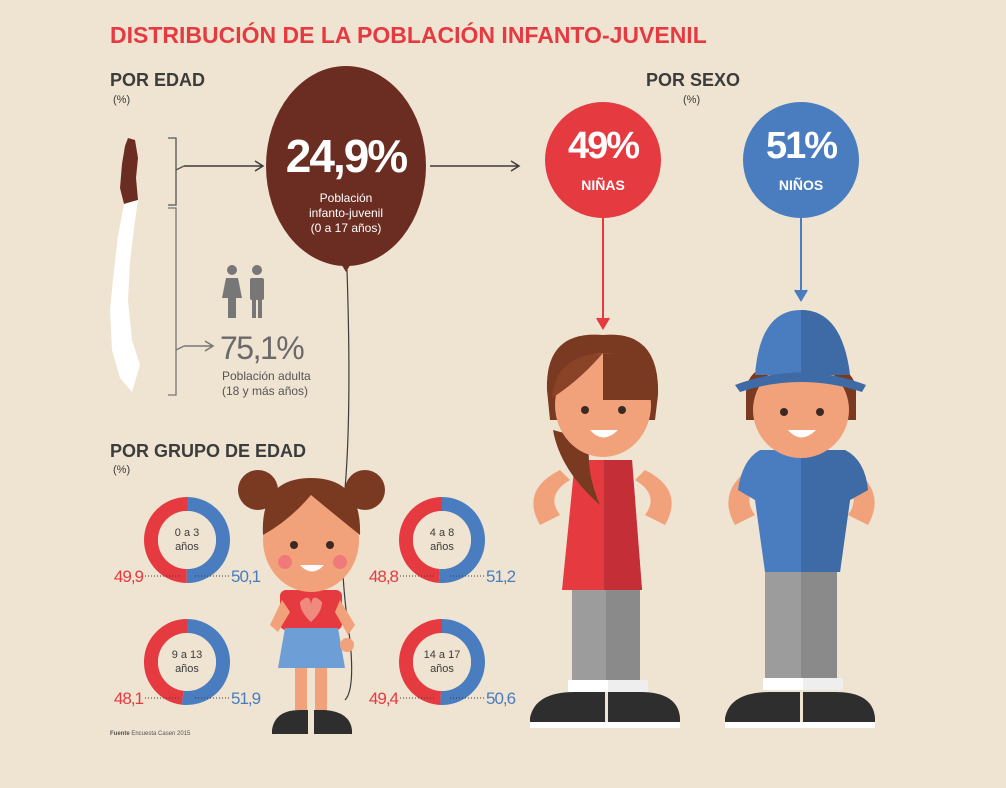 Image resolution: width=1006 pixels, height=788 pixels. I want to click on girls-label: 49,4, so click(384, 698).